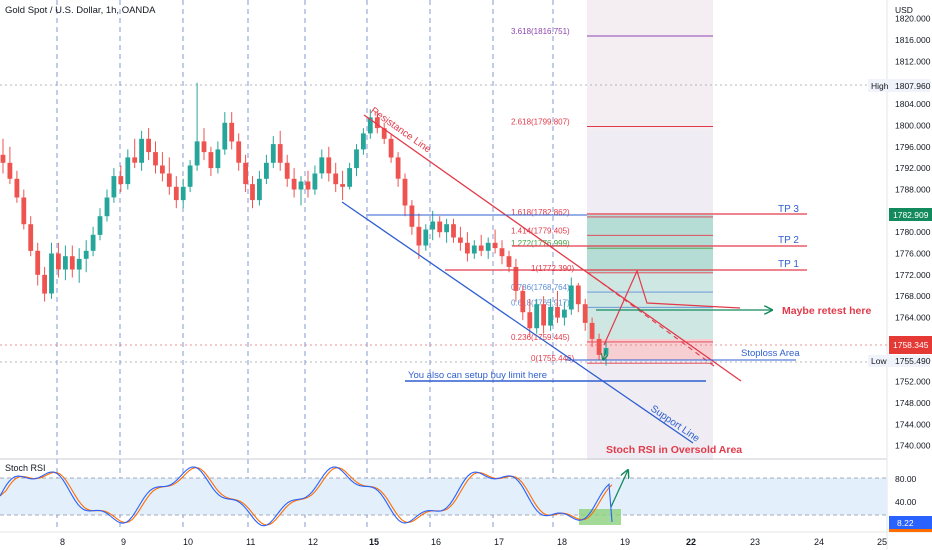 Image resolution: width=932 pixels, height=550 pixels. Describe the element at coordinates (540, 230) in the screenshot. I see `fib-level-label: 1.414(1779.405)` at that location.